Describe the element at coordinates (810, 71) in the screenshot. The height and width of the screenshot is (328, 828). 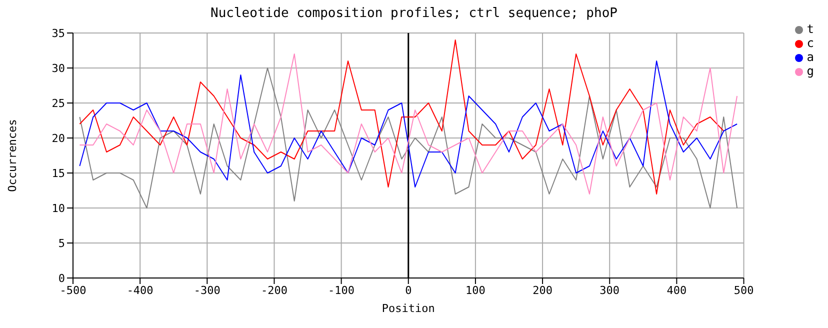
I see `legend-label: g` at that location.